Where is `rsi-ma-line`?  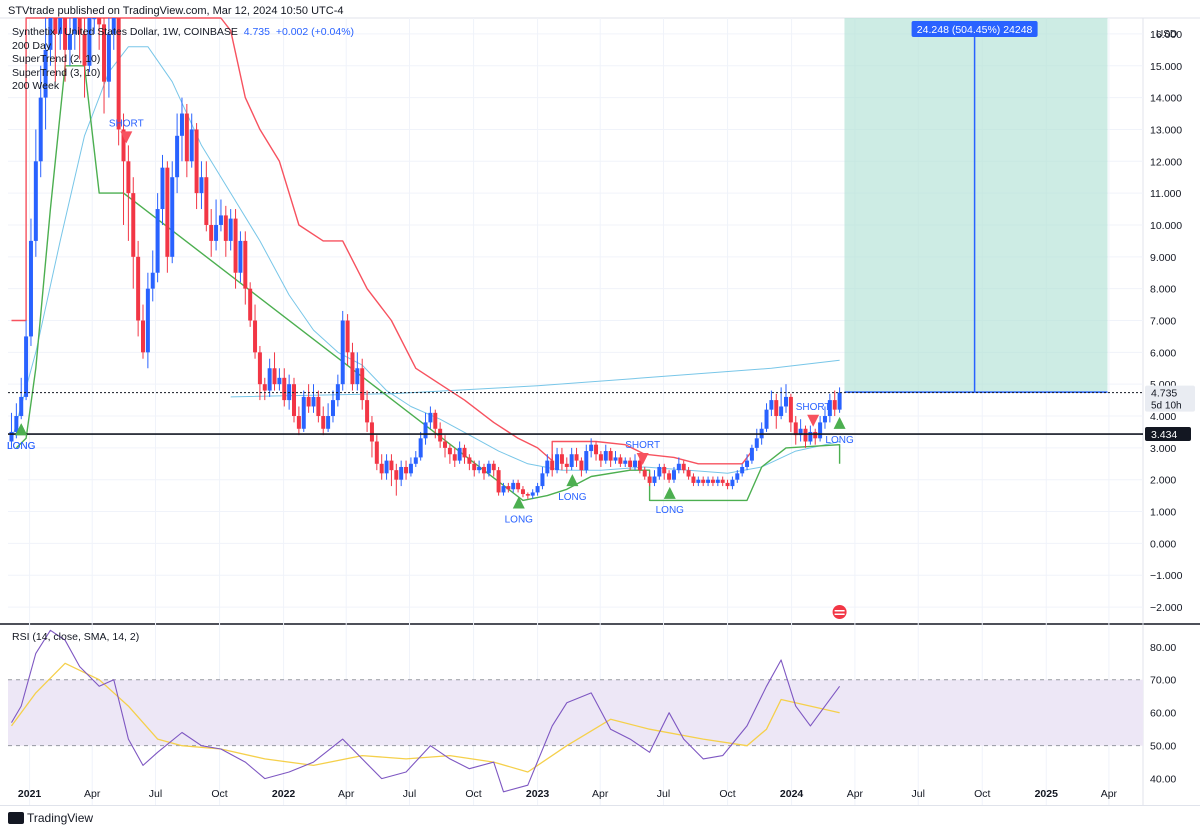
rsi-ma-line is located at coordinates (425, 717).